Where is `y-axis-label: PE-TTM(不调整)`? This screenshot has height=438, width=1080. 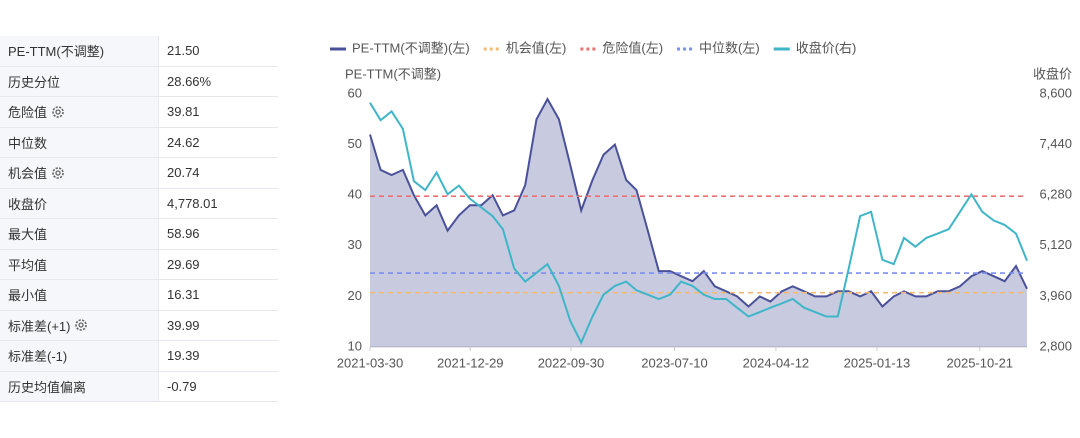 y-axis-label: PE-TTM(不调整) is located at coordinates (393, 73).